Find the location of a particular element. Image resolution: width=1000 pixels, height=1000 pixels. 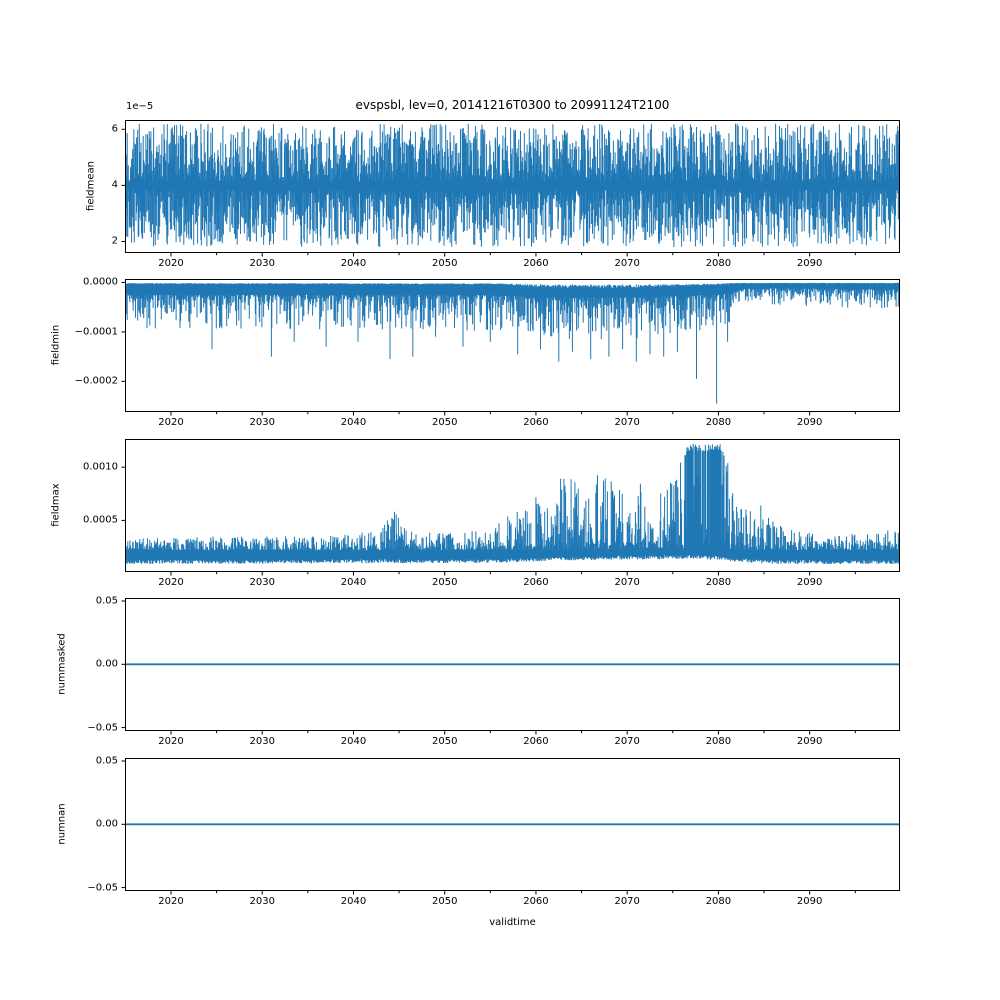

x-tick-label-2030-subplot-3: 2030 is located at coordinates (262, 741).